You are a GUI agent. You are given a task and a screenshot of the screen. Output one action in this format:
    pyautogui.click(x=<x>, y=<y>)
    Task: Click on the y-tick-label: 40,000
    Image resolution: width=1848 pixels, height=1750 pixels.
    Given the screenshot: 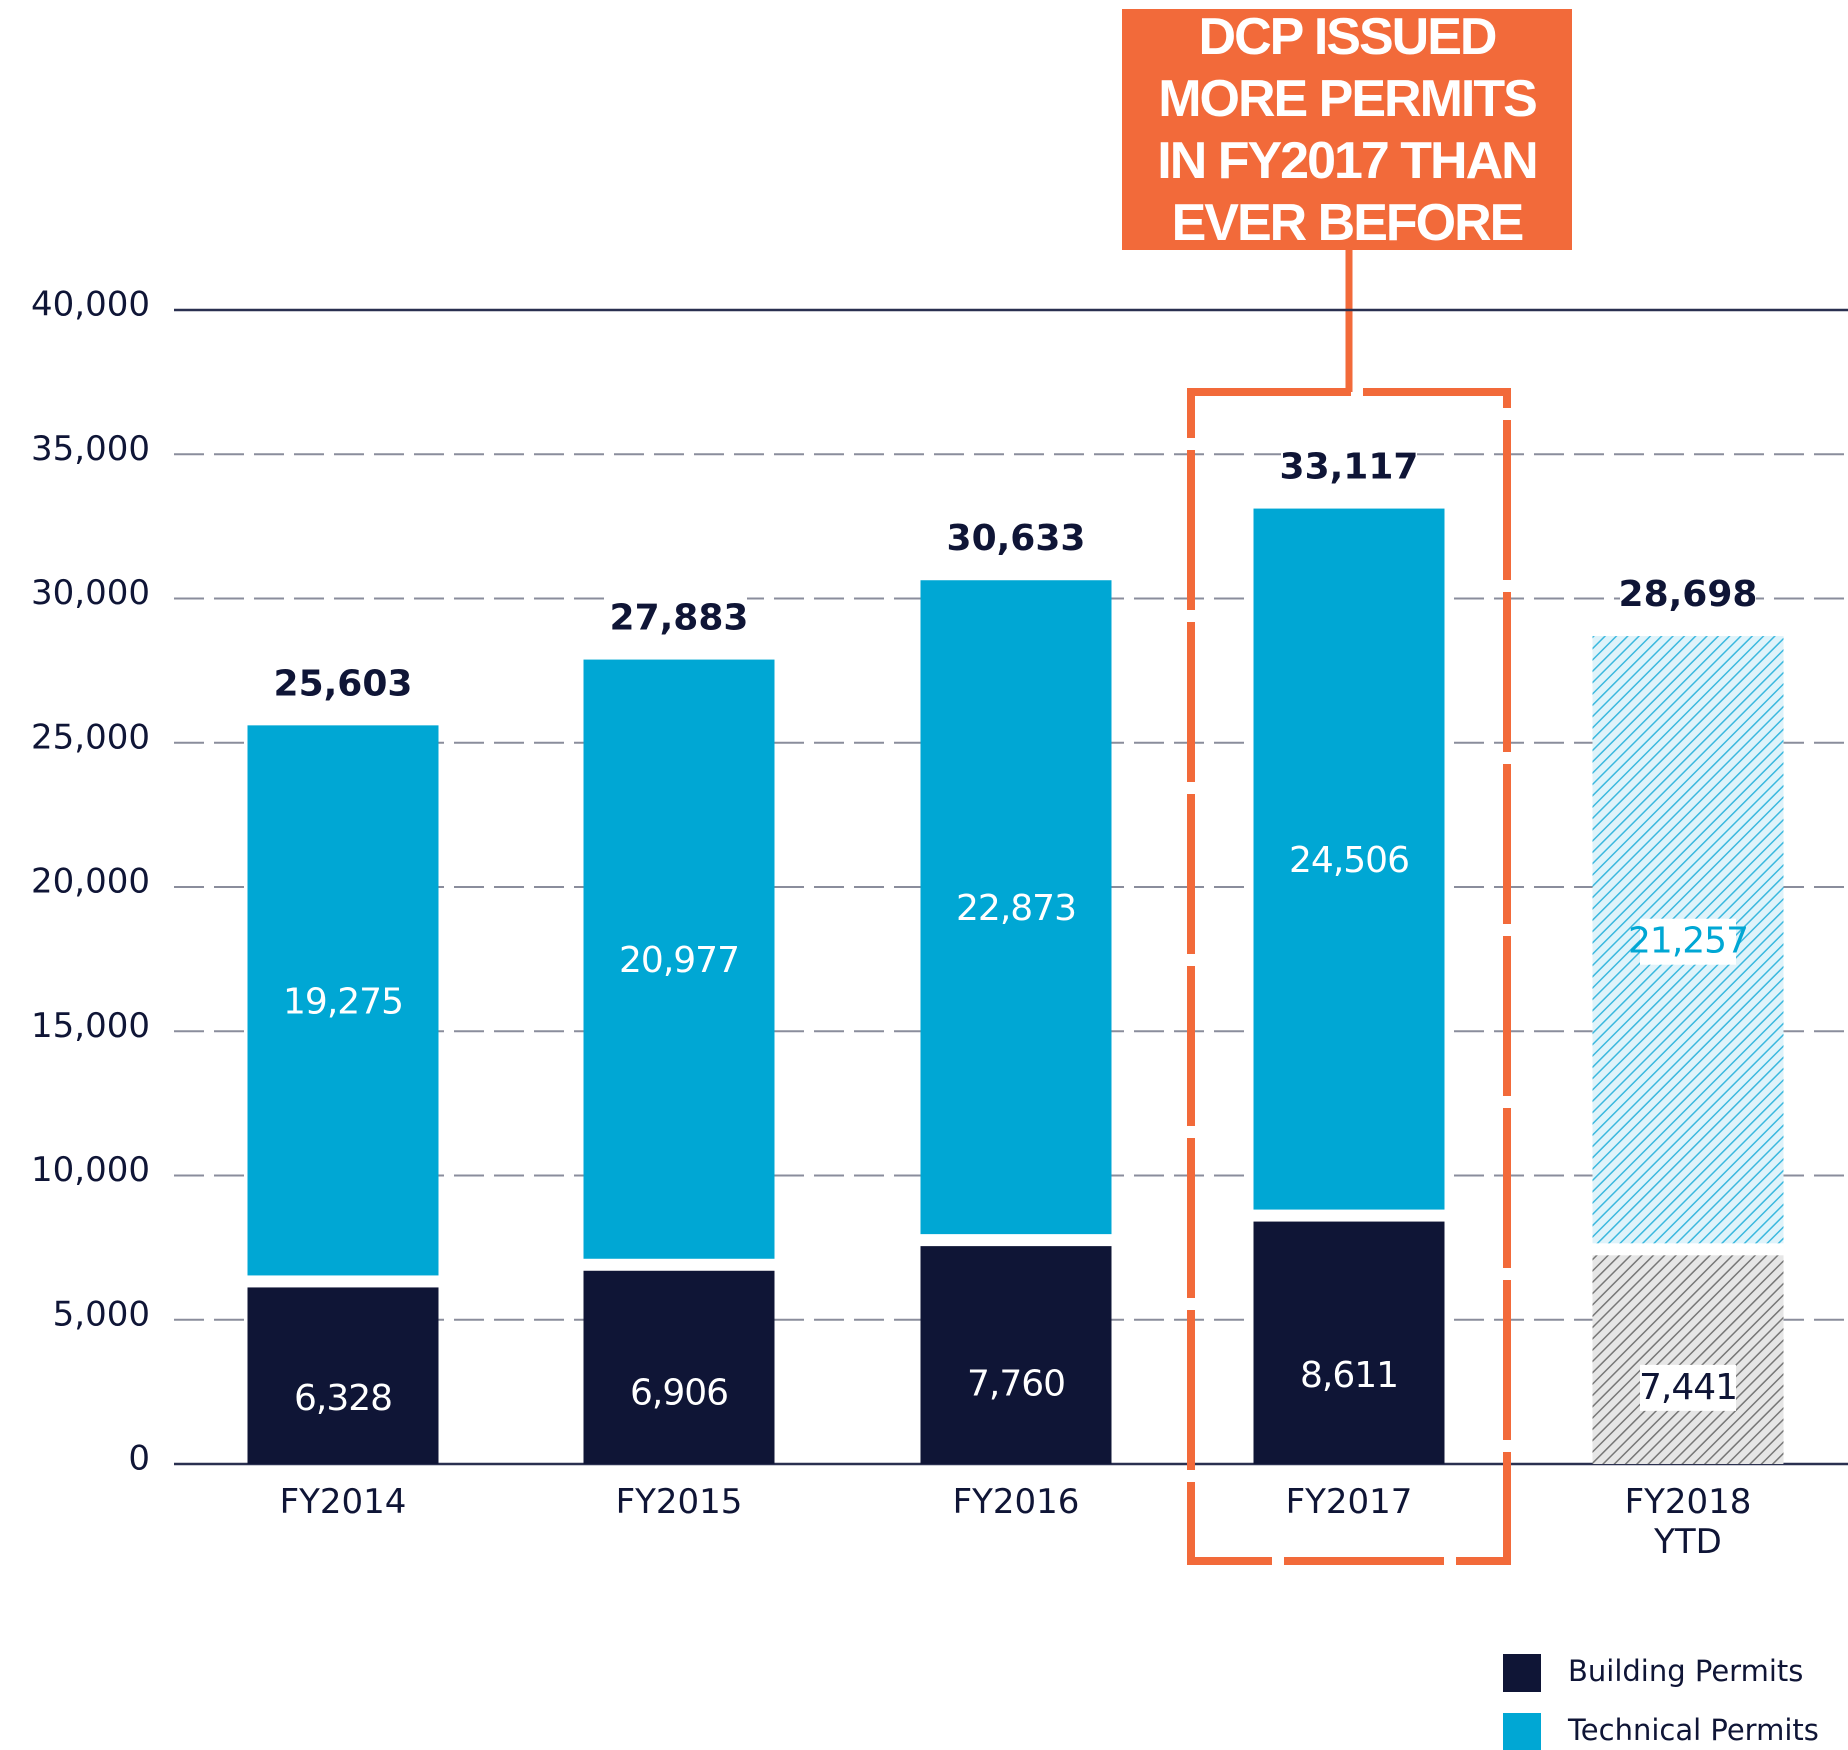 What is the action you would take?
    pyautogui.click(x=90, y=305)
    